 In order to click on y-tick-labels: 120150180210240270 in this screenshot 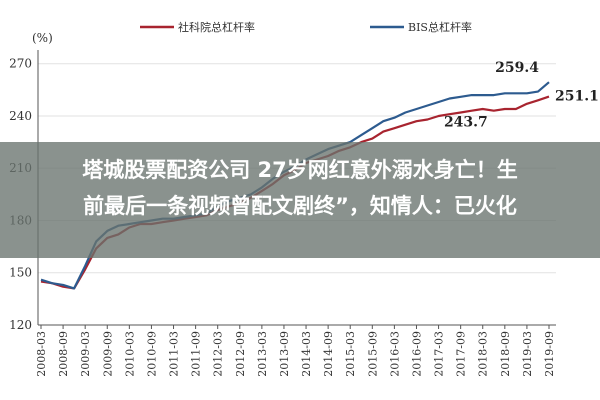, I will do `click(20, 194)`.